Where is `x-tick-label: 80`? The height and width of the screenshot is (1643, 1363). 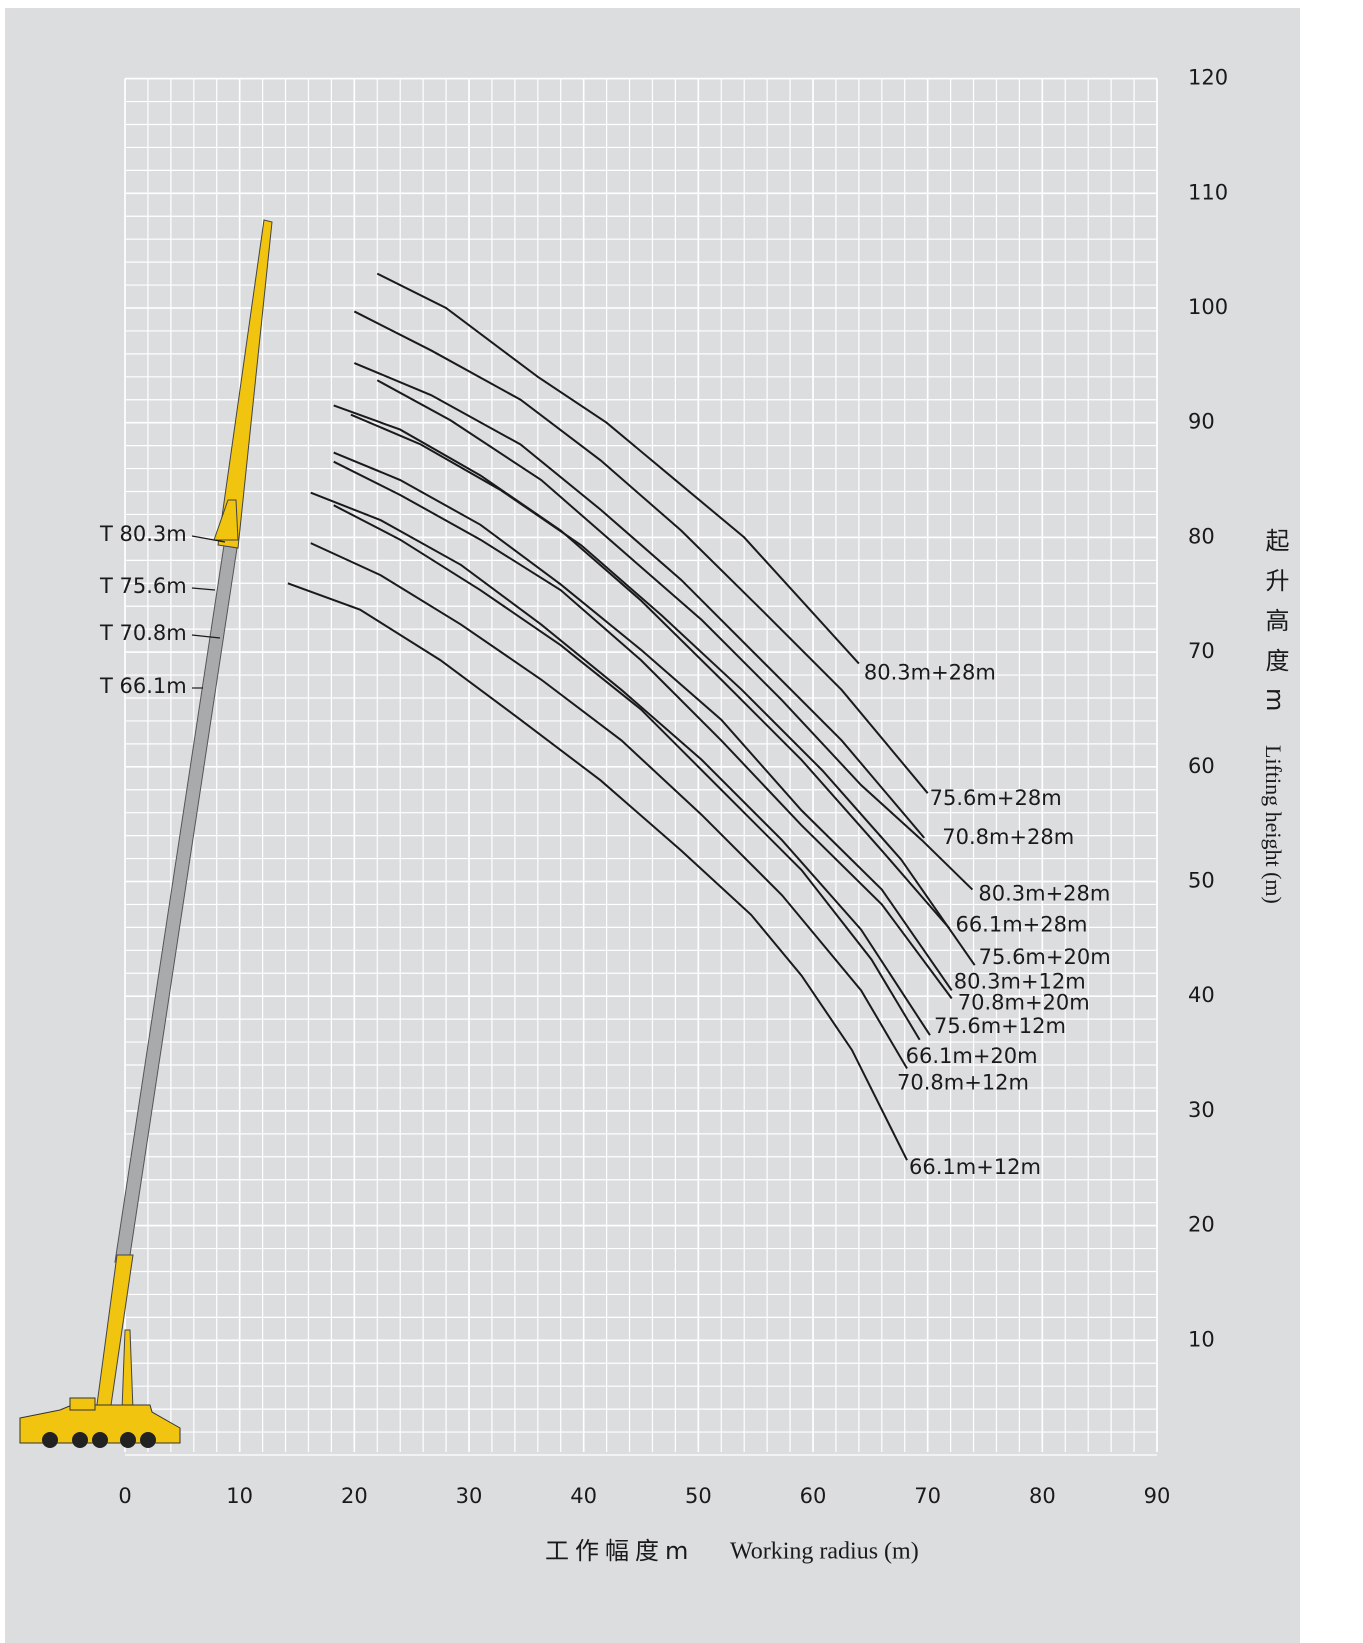
x-tick-label: 80 is located at coordinates (1042, 1496).